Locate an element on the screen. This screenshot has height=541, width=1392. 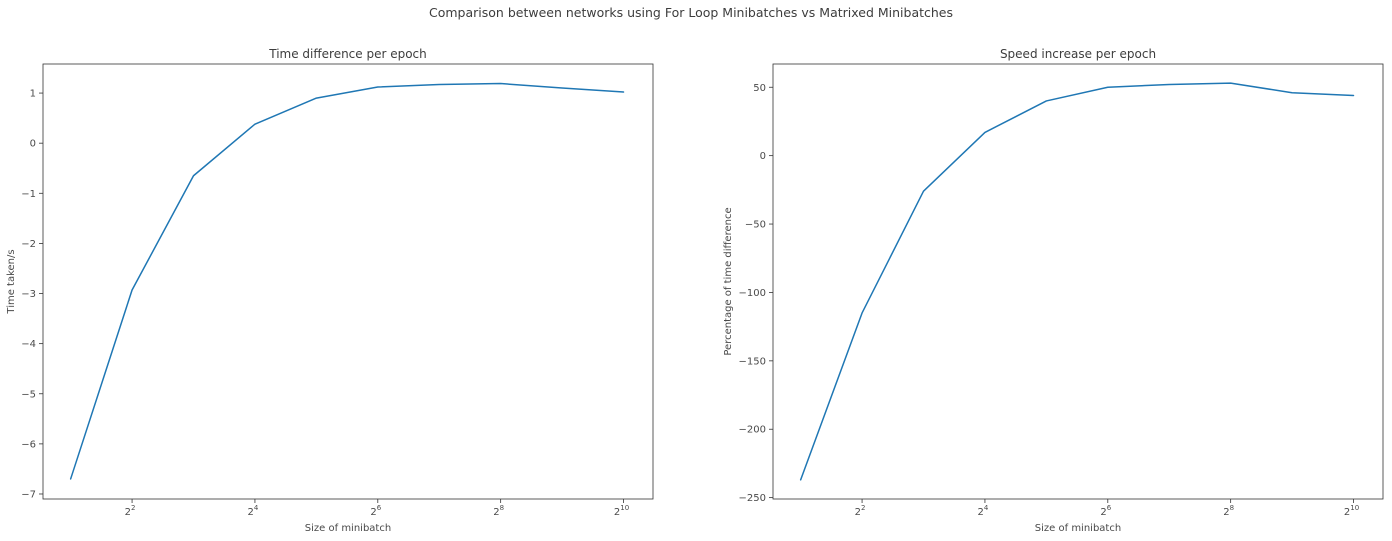
y-tick-label: −100 is located at coordinates (752, 293).